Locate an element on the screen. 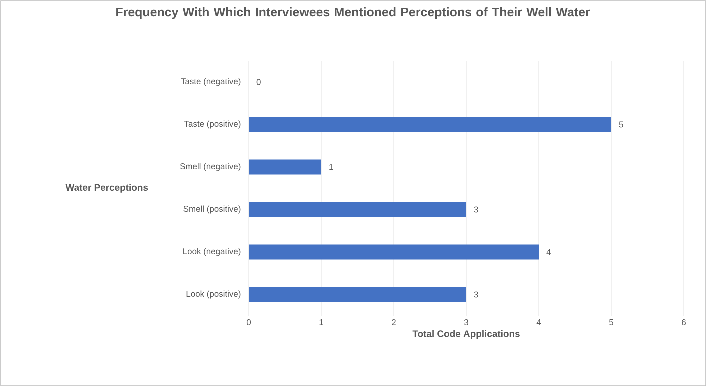 The height and width of the screenshot is (387, 707). y-tick-label: Look (negative) is located at coordinates (212, 252).